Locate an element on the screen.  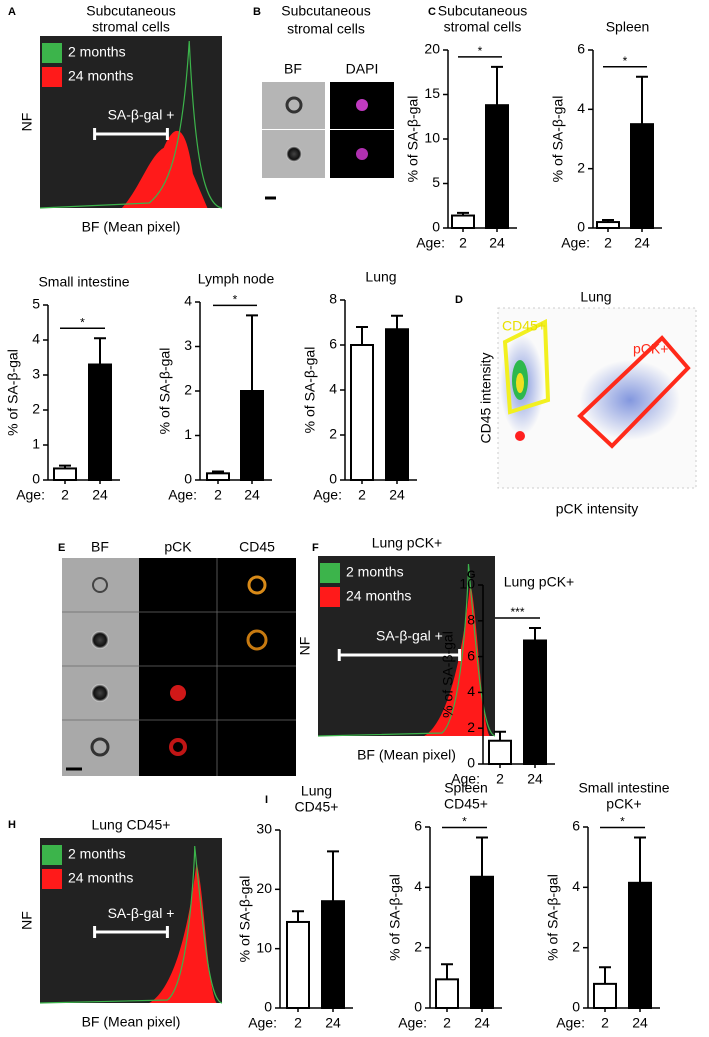
density is located at coordinates (520, 383).